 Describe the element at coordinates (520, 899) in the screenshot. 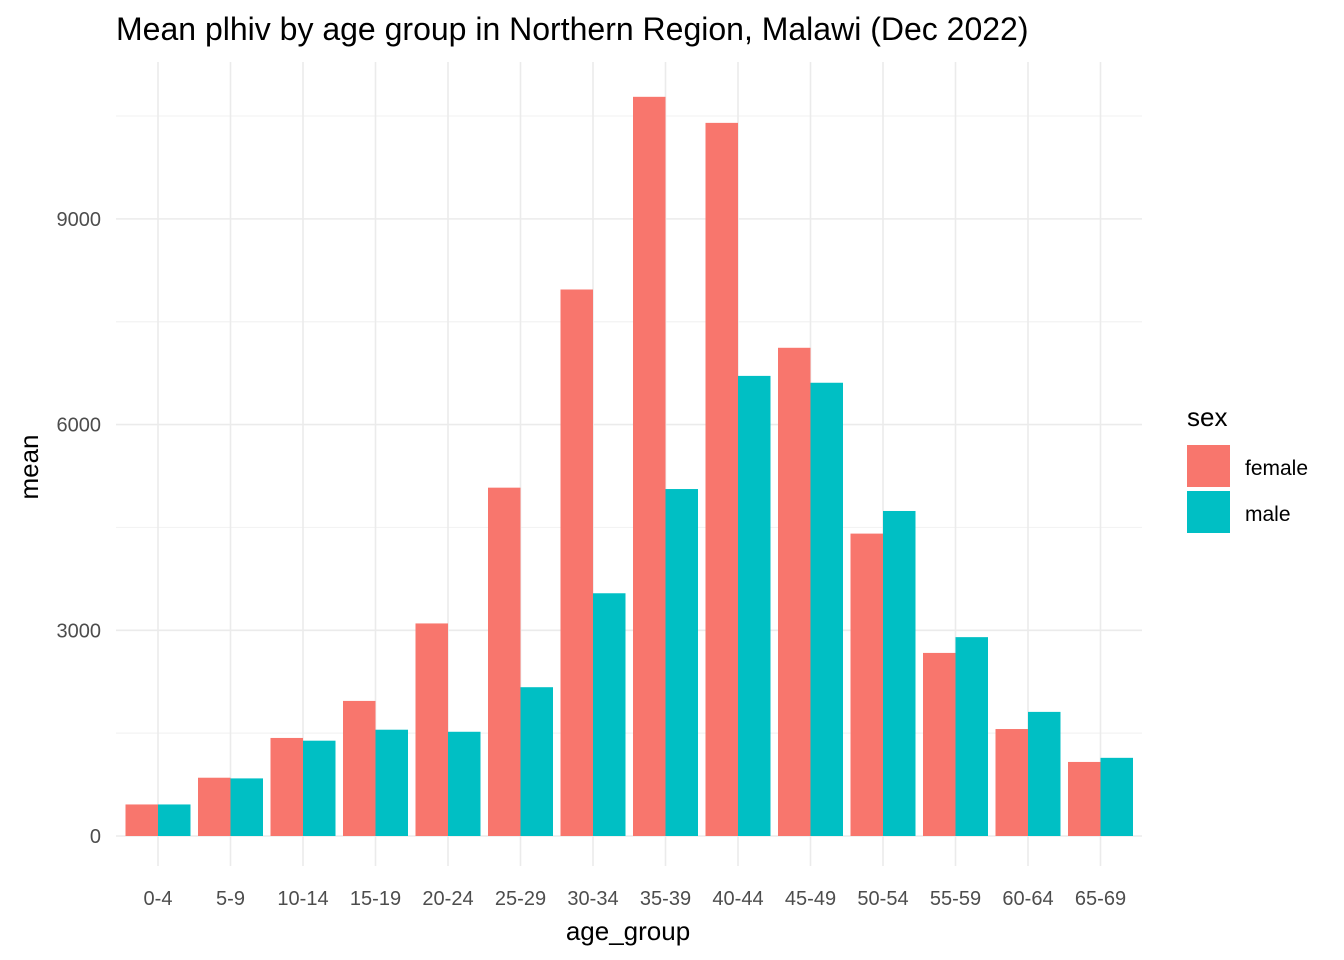

I see `x-tick-label: 25-29` at that location.